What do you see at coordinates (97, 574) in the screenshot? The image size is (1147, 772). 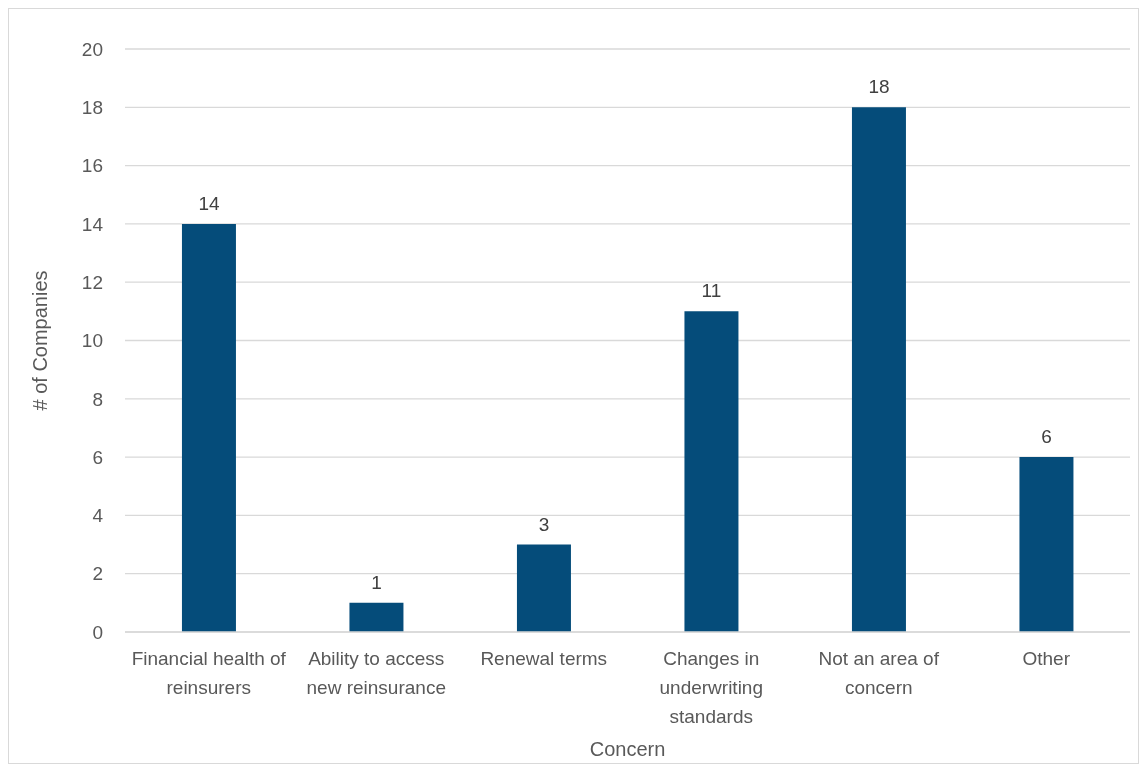 I see `y-tick-label: 2` at bounding box center [97, 574].